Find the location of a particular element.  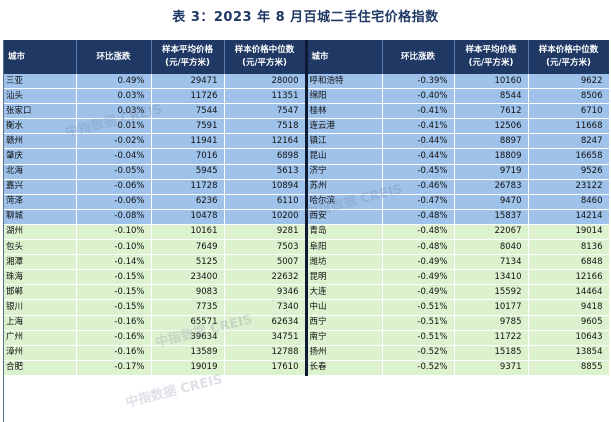

left-avg-price-cell: 6236 is located at coordinates (188, 202).